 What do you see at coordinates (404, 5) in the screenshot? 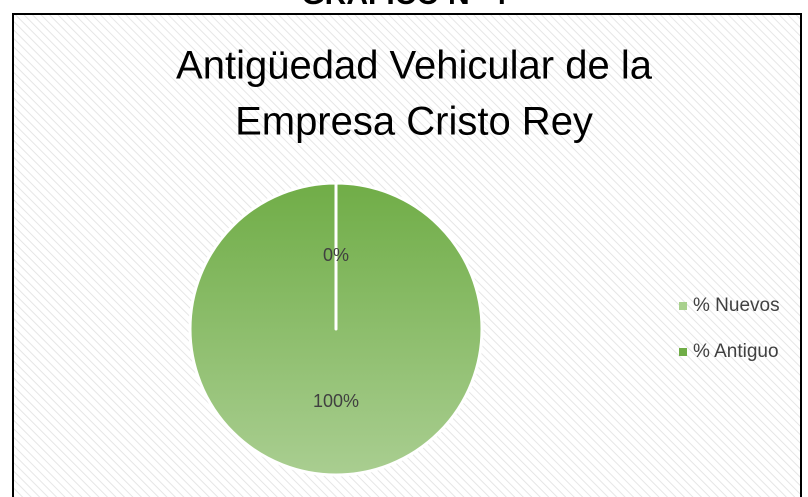
I see `heading: GRAFICO N° 4` at bounding box center [404, 5].